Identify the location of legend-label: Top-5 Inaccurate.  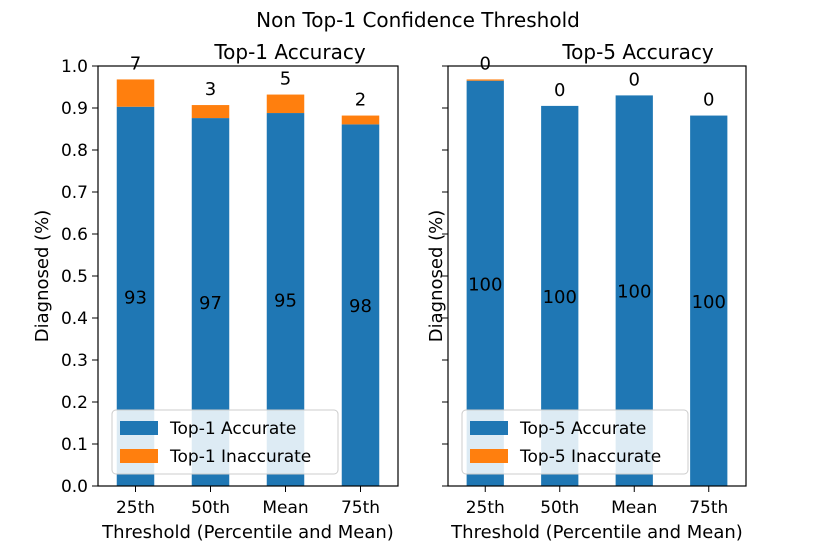
(590, 457).